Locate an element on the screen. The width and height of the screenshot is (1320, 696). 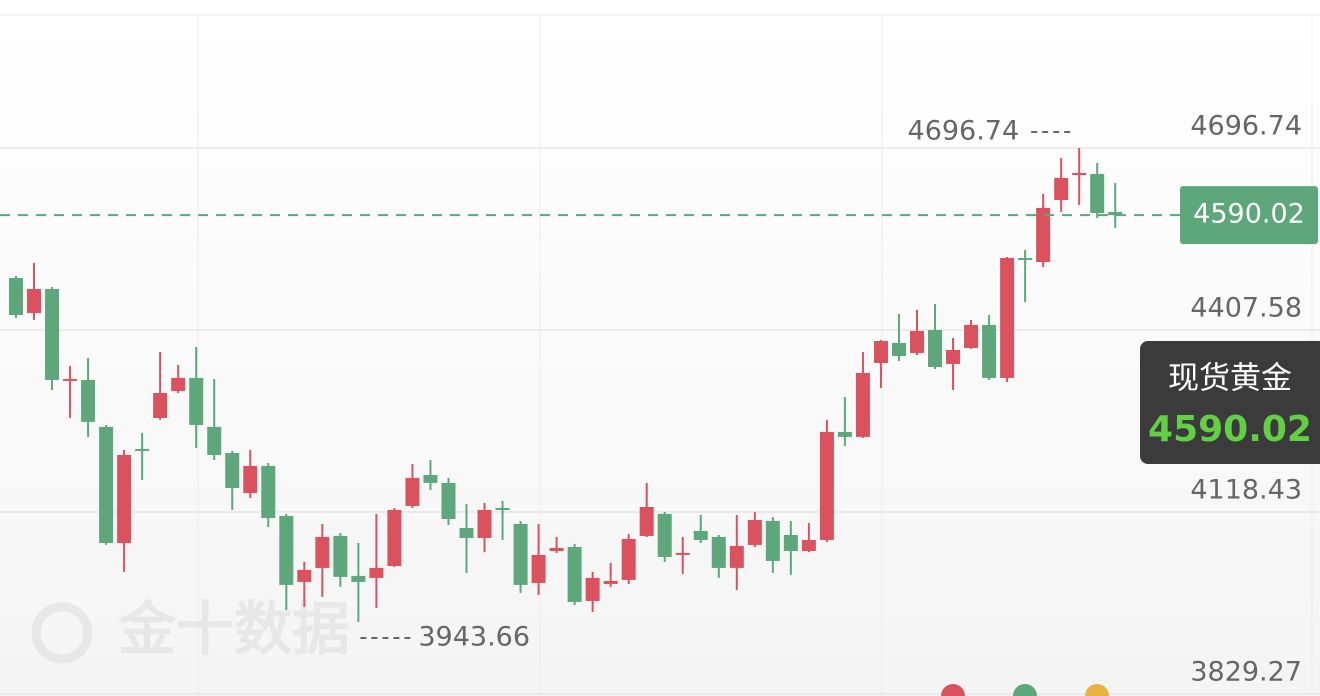
last-price-label: 4590.02 is located at coordinates (1249, 214).